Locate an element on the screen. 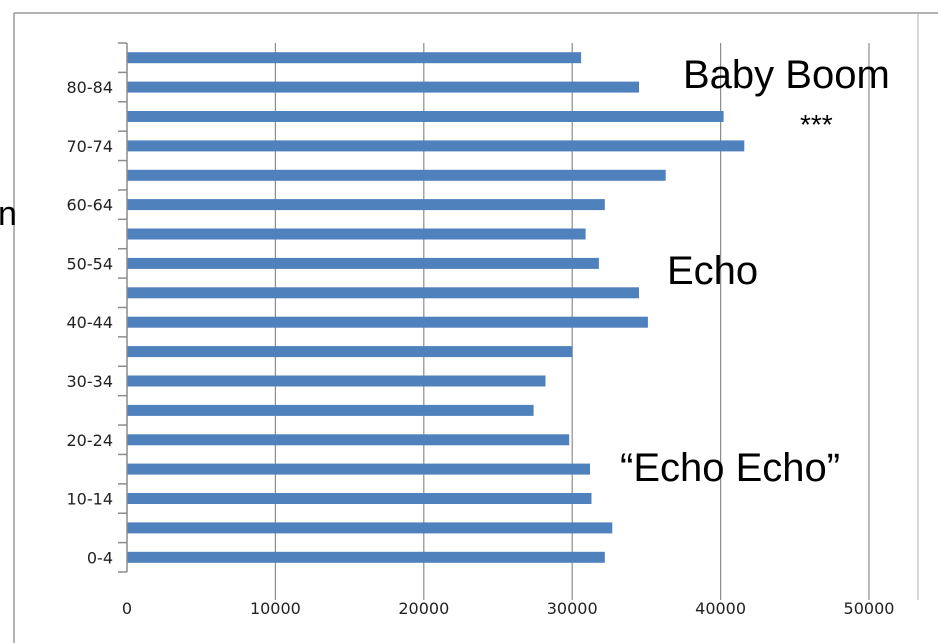 This screenshot has width=938, height=643. annotation-baby-boom: Baby Boom is located at coordinates (786, 75).